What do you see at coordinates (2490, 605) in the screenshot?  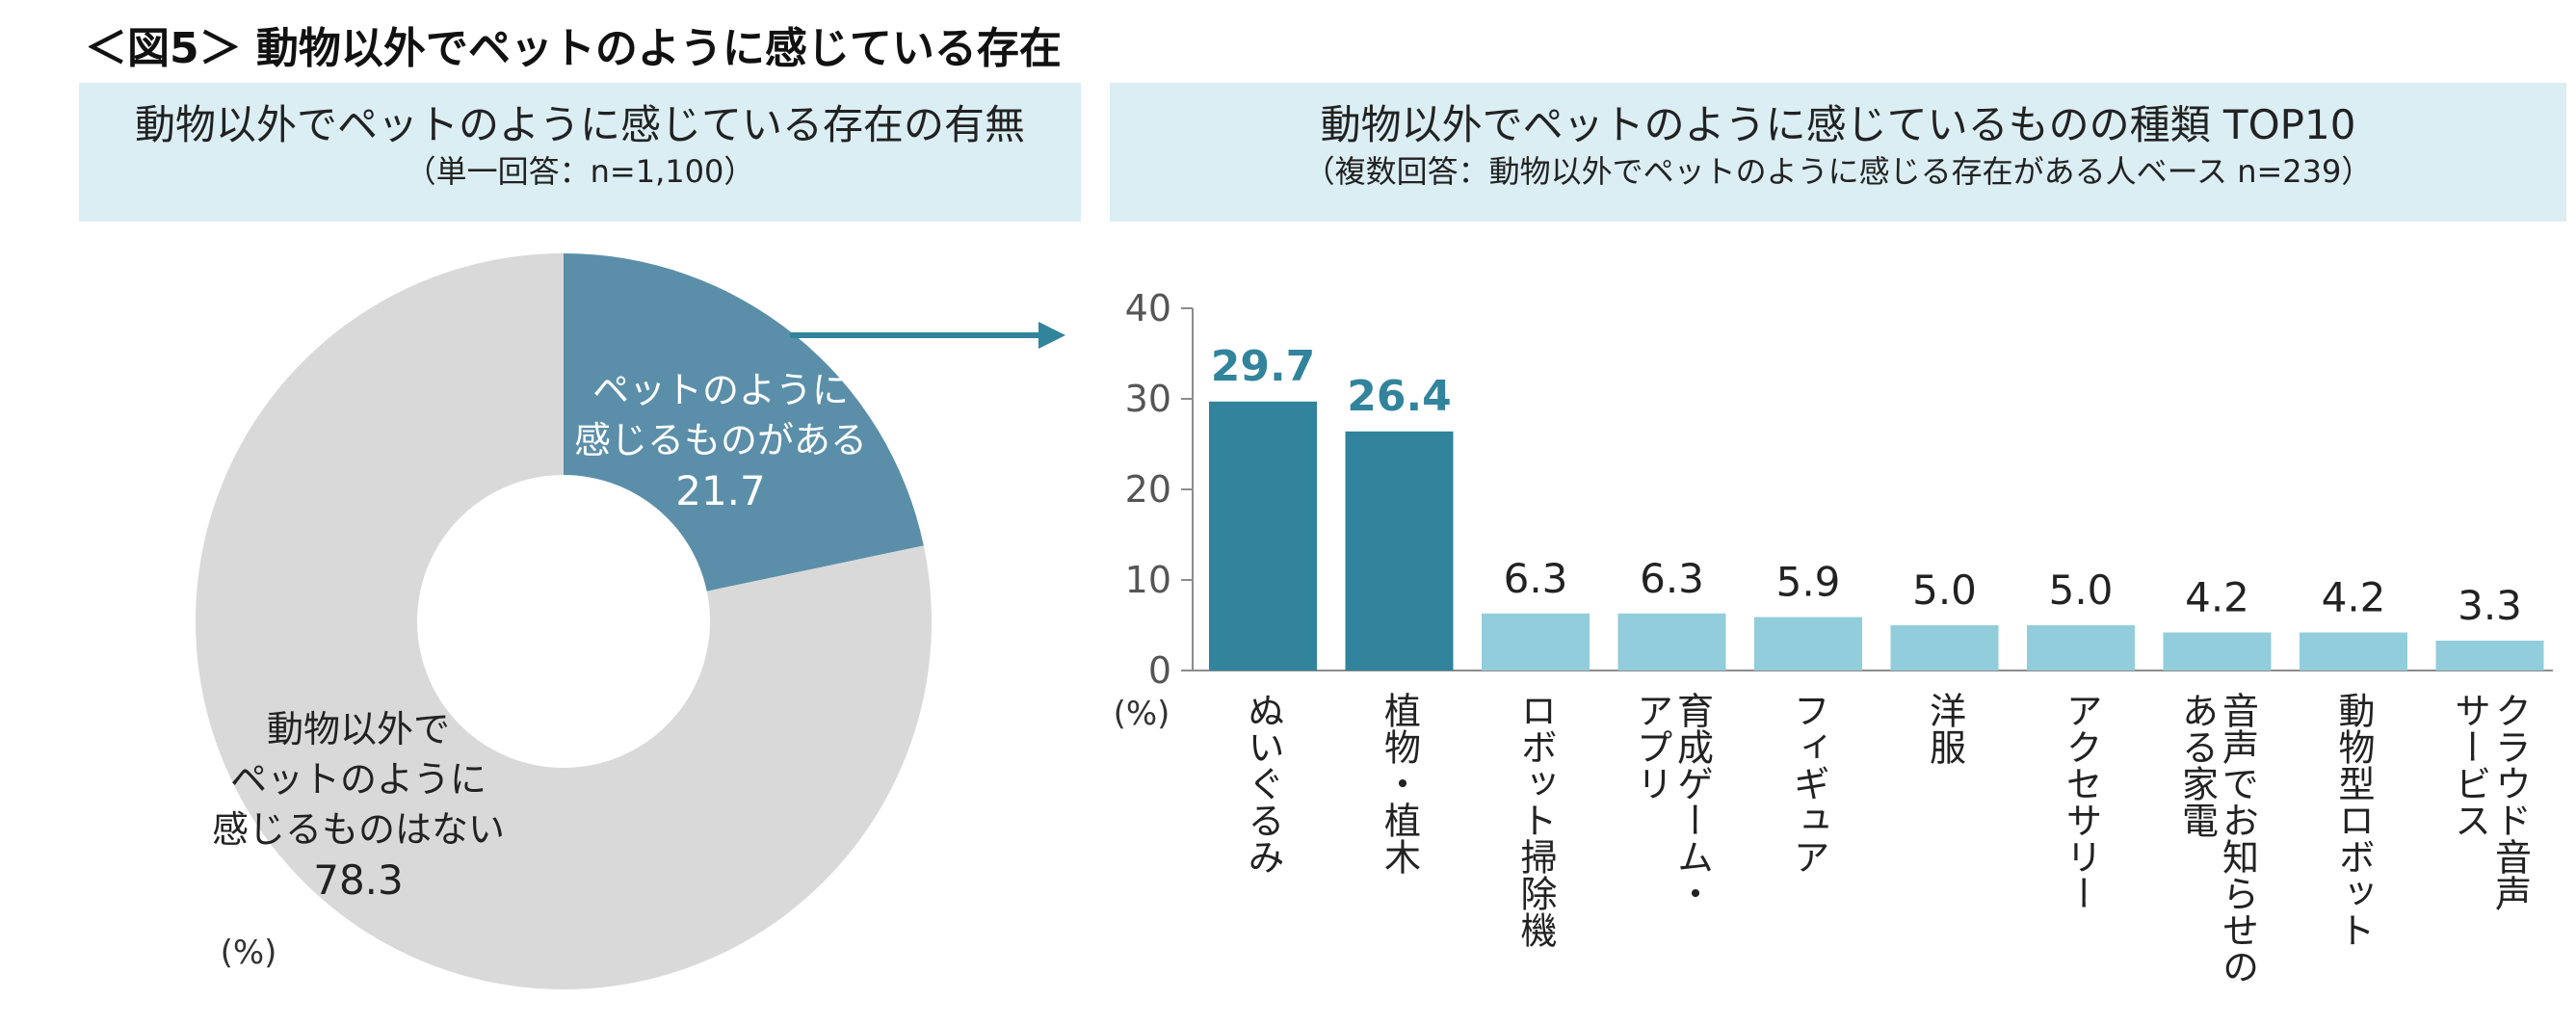 I see `bar-value-label-9: 3.3` at bounding box center [2490, 605].